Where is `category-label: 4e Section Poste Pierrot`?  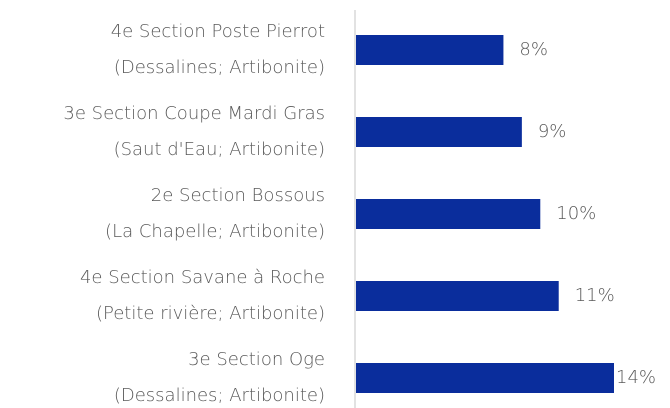 category-label: 4e Section Poste Pierrot is located at coordinates (218, 31).